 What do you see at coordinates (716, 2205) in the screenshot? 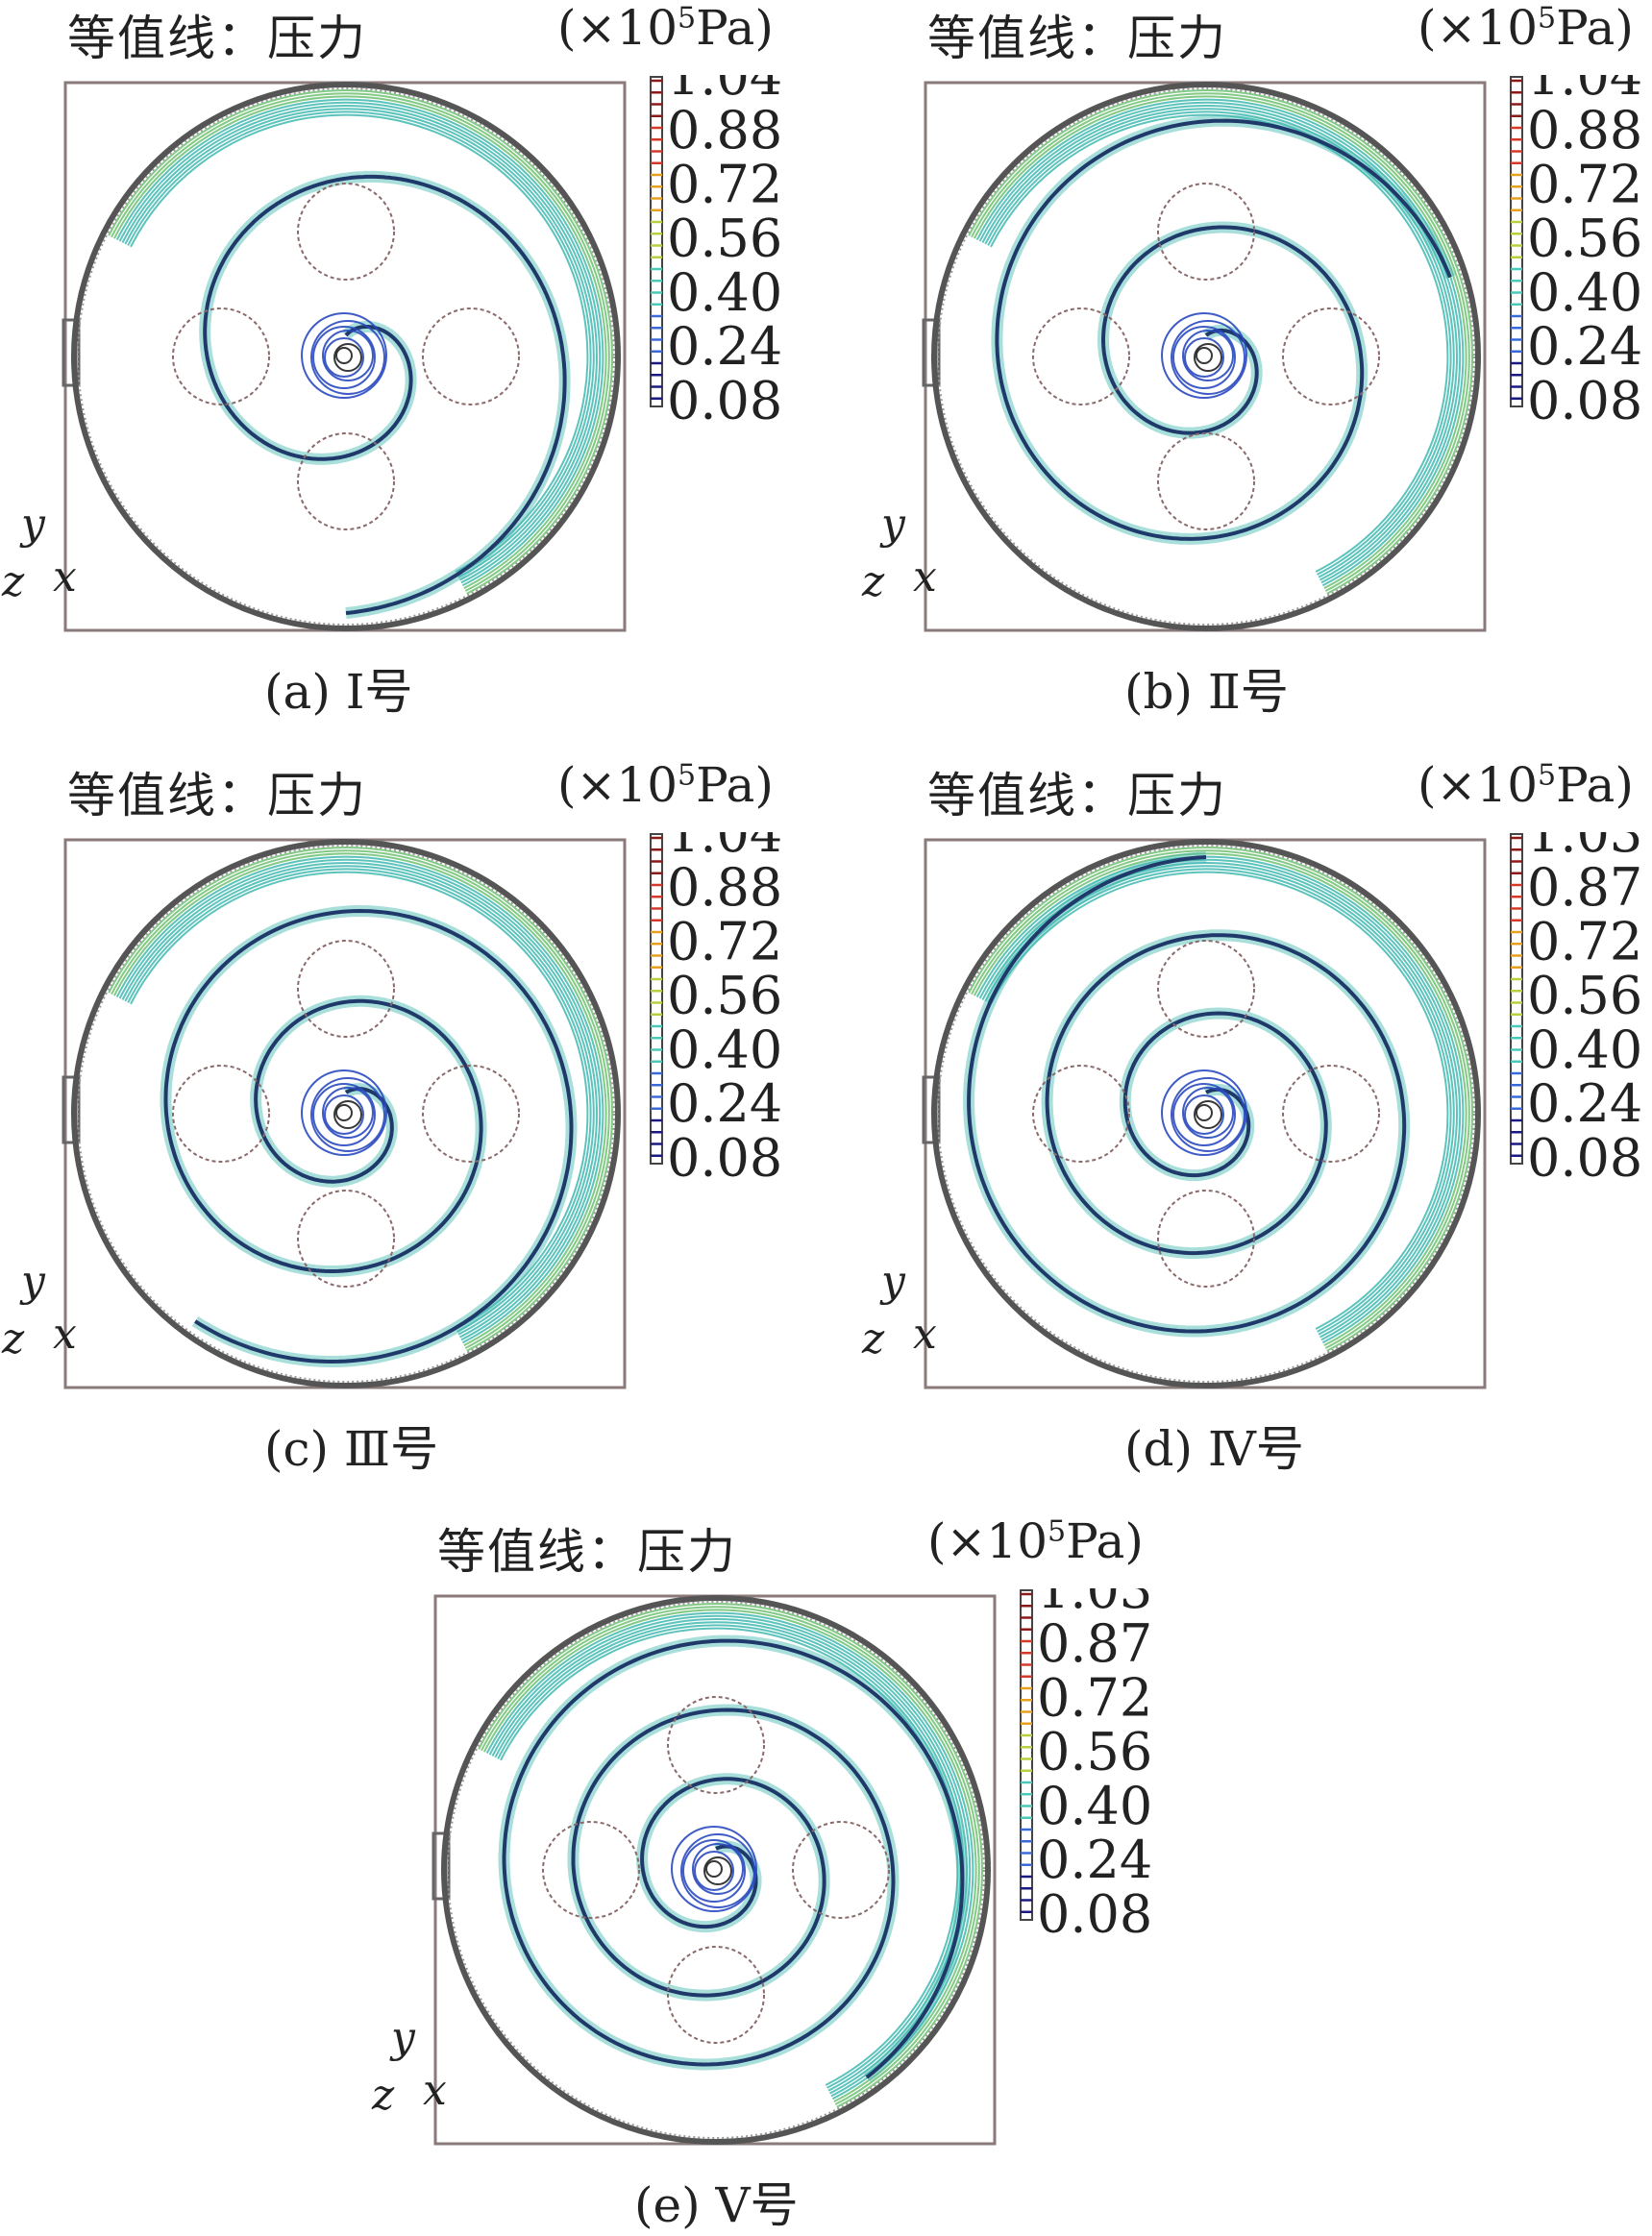
I see `panel-caption: (e) Ⅴ号` at bounding box center [716, 2205].